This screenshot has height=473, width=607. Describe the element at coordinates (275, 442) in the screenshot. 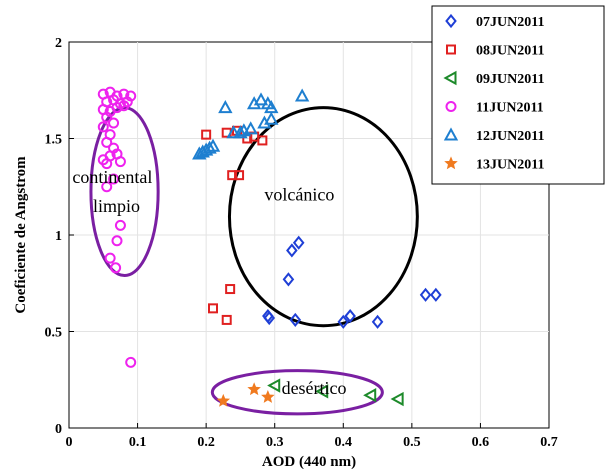

I see `x-tick-label: 0.3` at that location.